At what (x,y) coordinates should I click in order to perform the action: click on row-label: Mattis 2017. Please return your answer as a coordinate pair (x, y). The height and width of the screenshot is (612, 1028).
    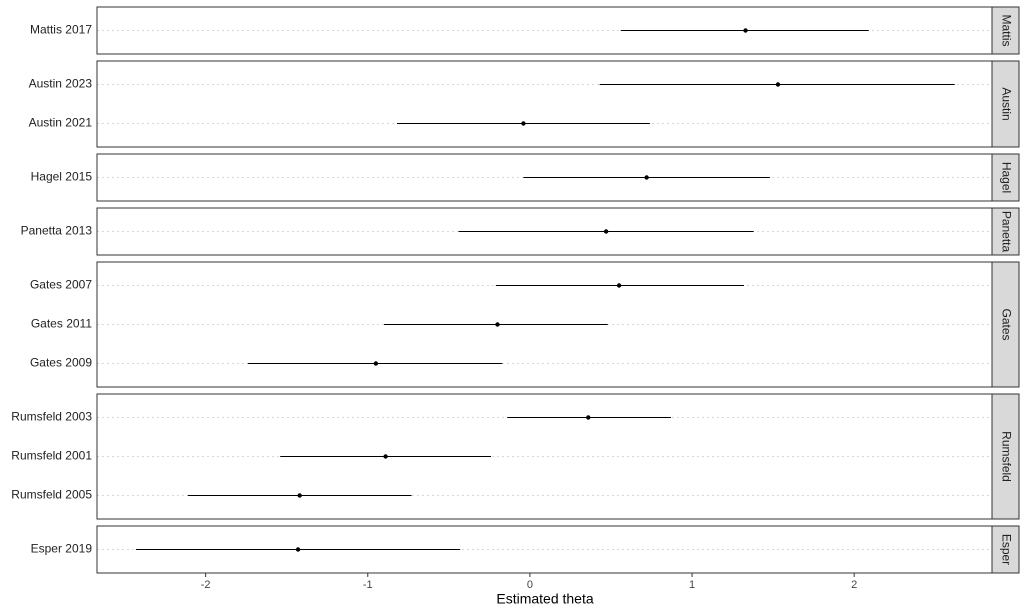
    Looking at the image, I should click on (61, 30).